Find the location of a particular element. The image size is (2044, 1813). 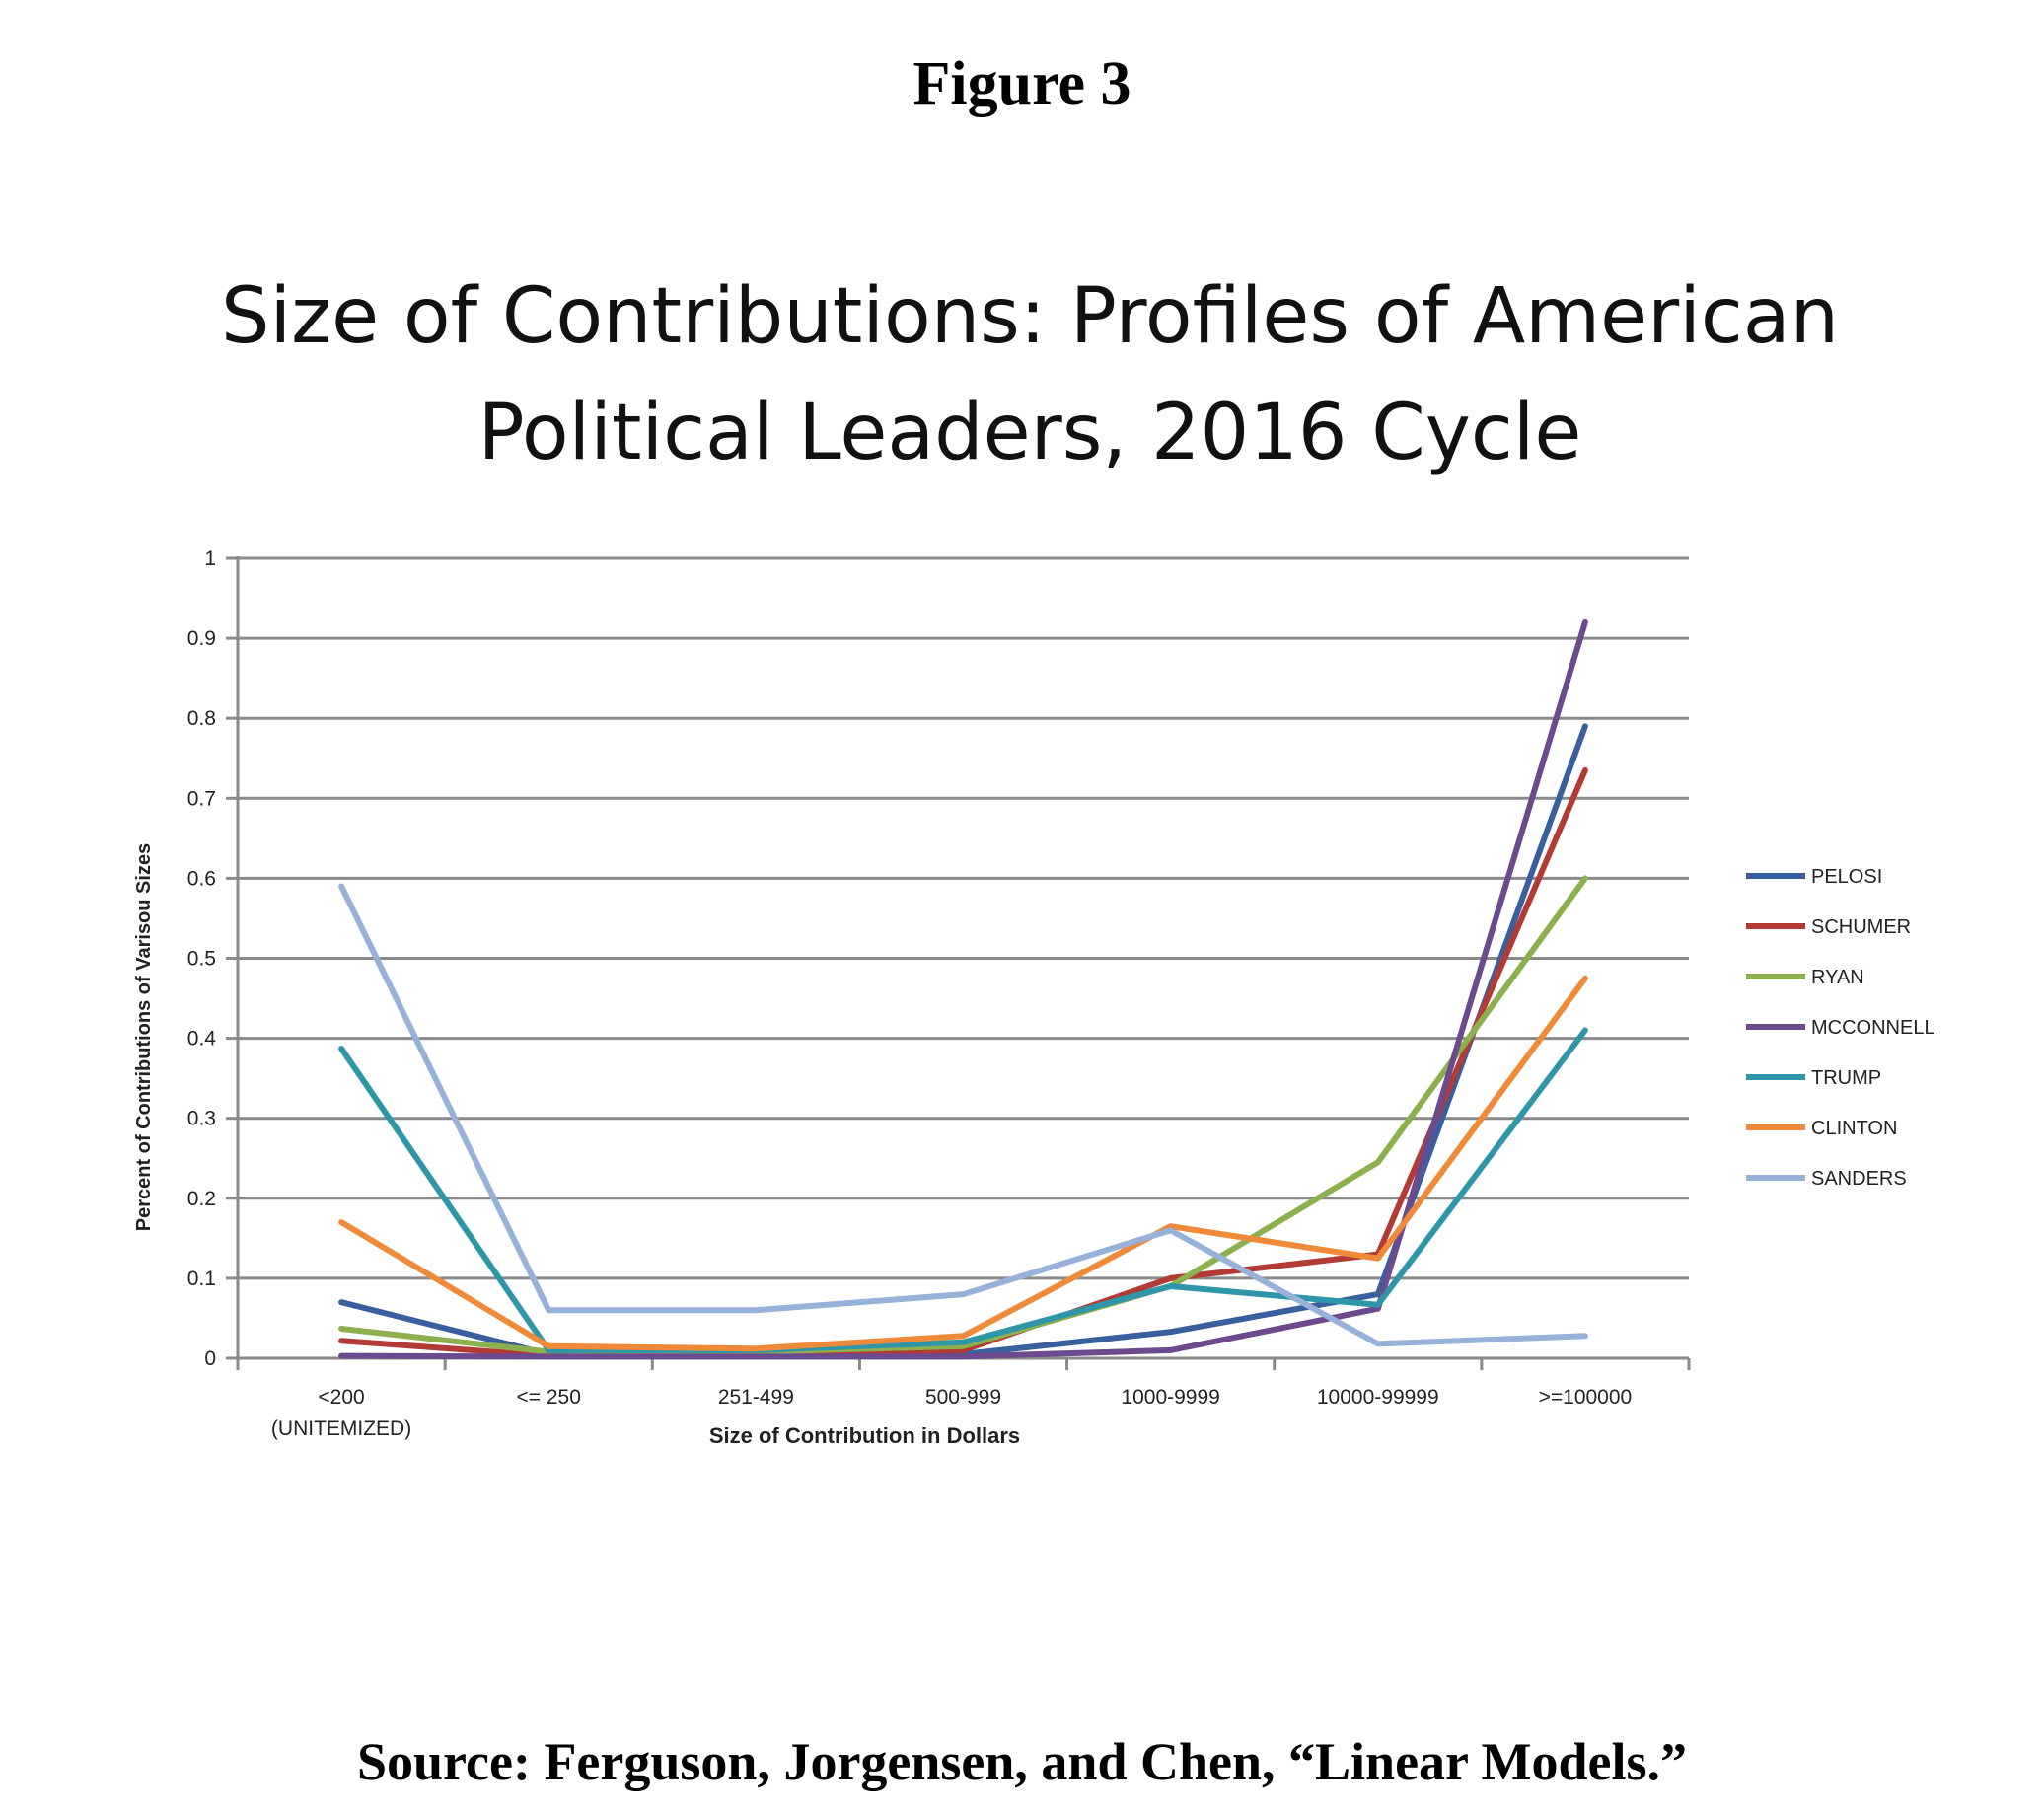

series-line-trump is located at coordinates (963, 1190).